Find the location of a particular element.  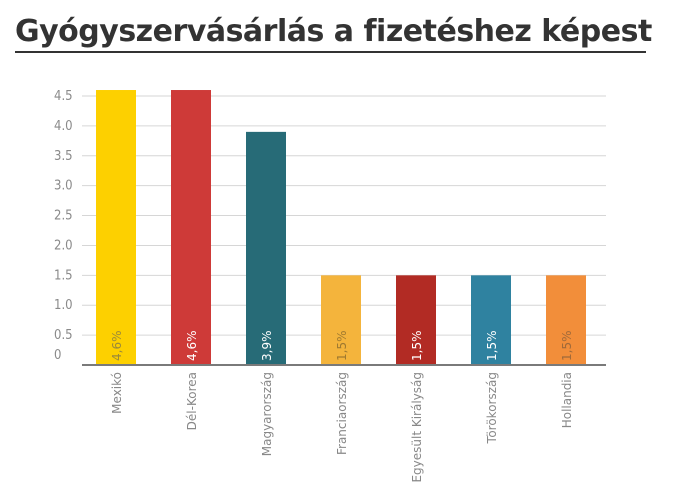

category-label: Törökország is located at coordinates (492, 408).